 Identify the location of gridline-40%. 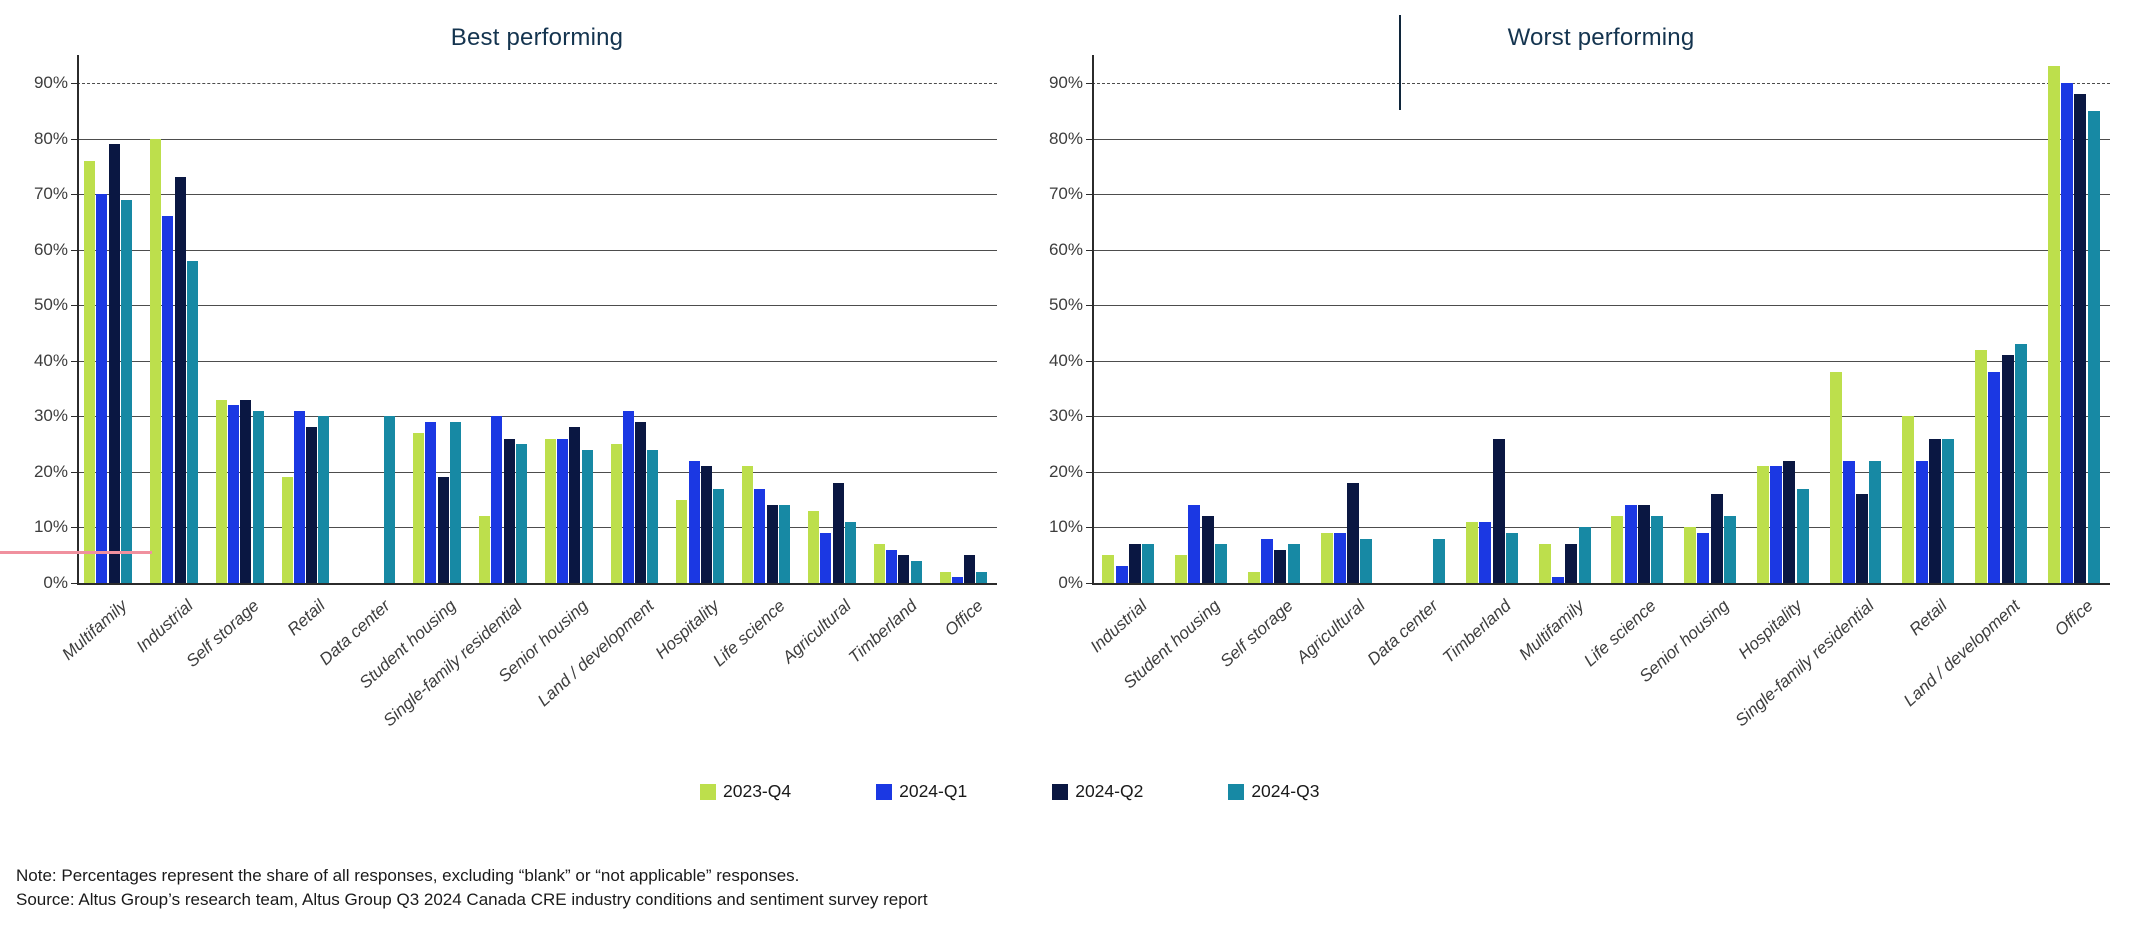
(537, 361).